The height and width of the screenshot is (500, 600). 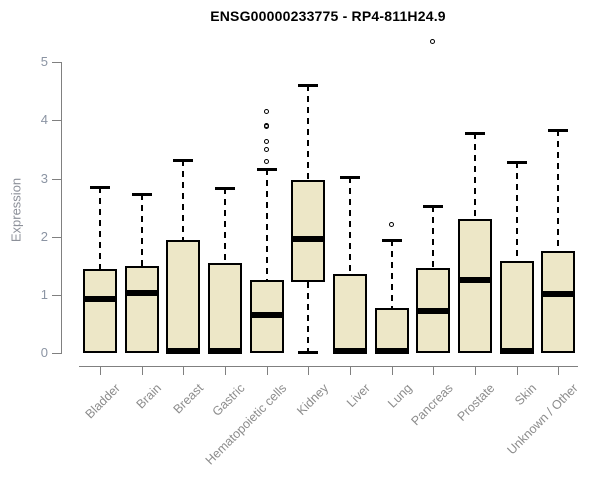 I want to click on y-tick-label: 3, so click(x=44, y=178).